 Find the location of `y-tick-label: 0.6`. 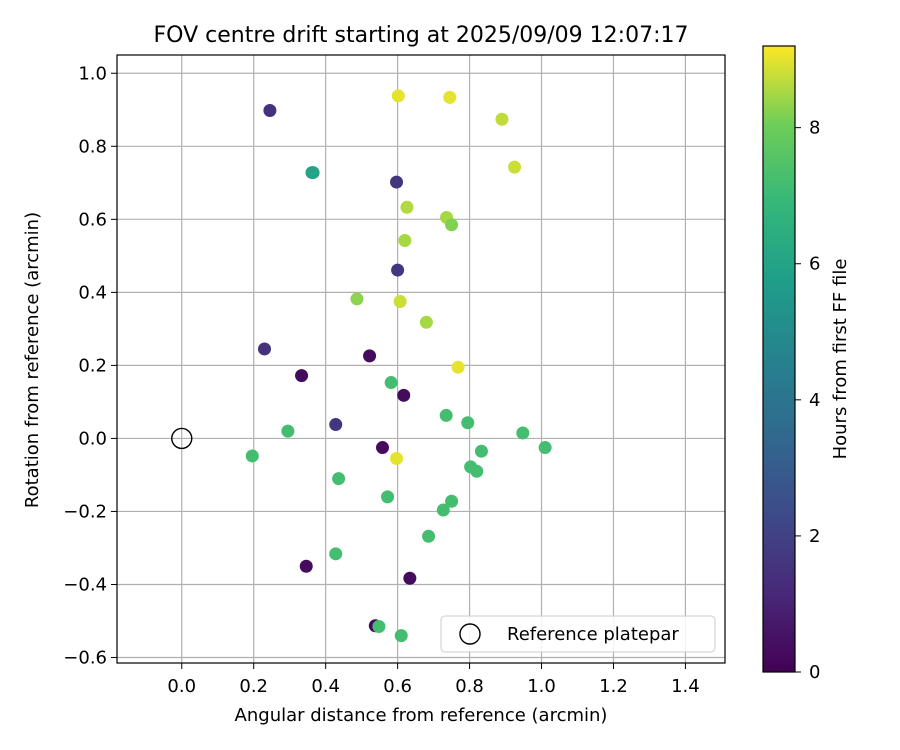

y-tick-label: 0.6 is located at coordinates (92, 219).